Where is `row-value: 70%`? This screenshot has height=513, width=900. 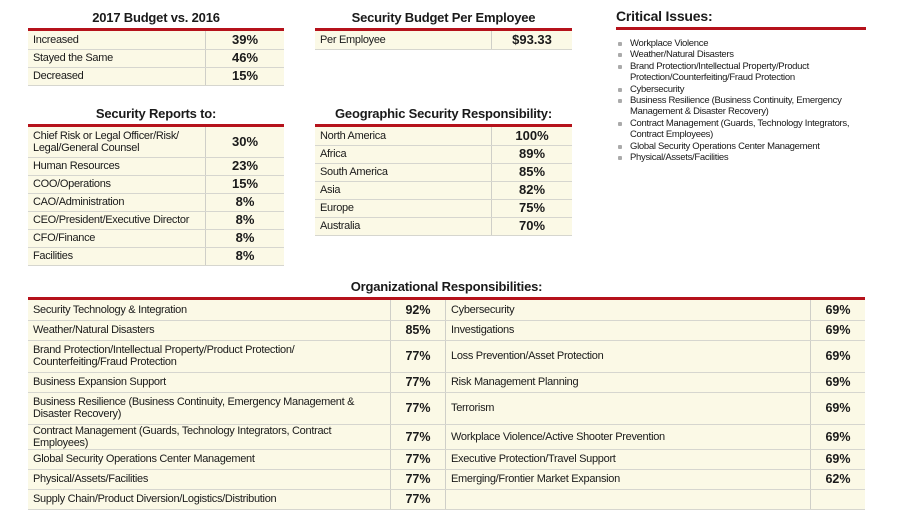 row-value: 70% is located at coordinates (531, 226).